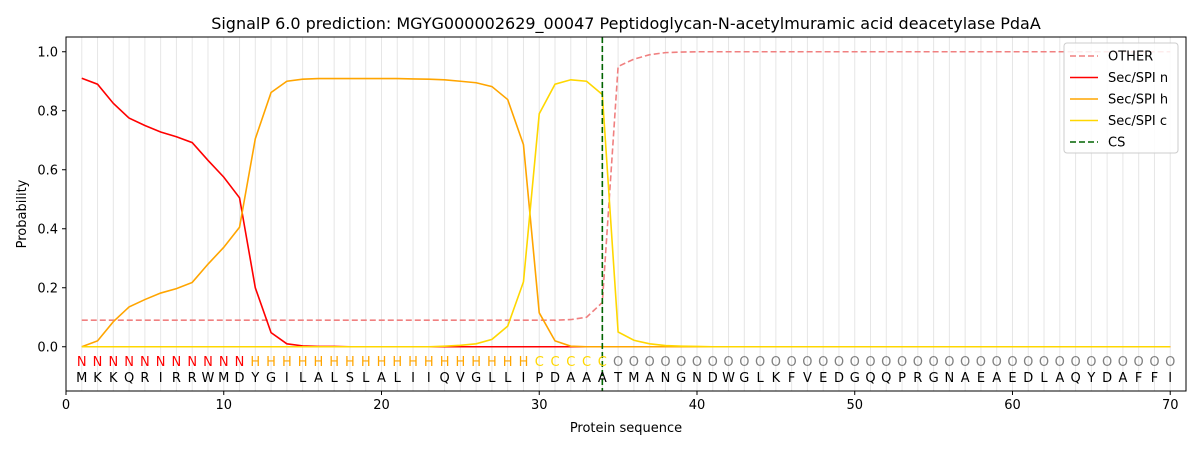 The height and width of the screenshot is (450, 1200). Describe the element at coordinates (620, 402) in the screenshot. I see `x-axis-ticks: 0 10 20 30 40 50 60 70` at that location.